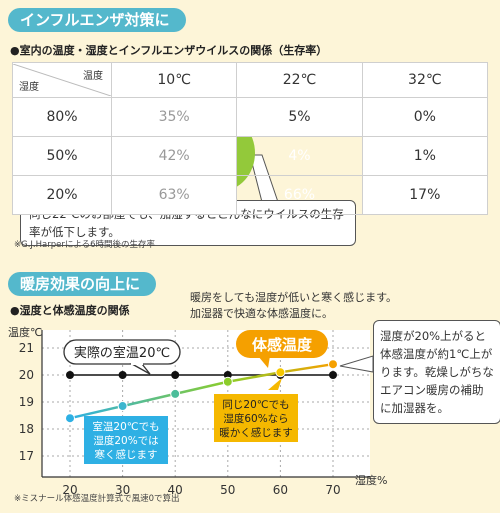  What do you see at coordinates (261, 313) in the screenshot?
I see `top-note-line: 加湿器で快適な体感温度に。` at bounding box center [261, 313].